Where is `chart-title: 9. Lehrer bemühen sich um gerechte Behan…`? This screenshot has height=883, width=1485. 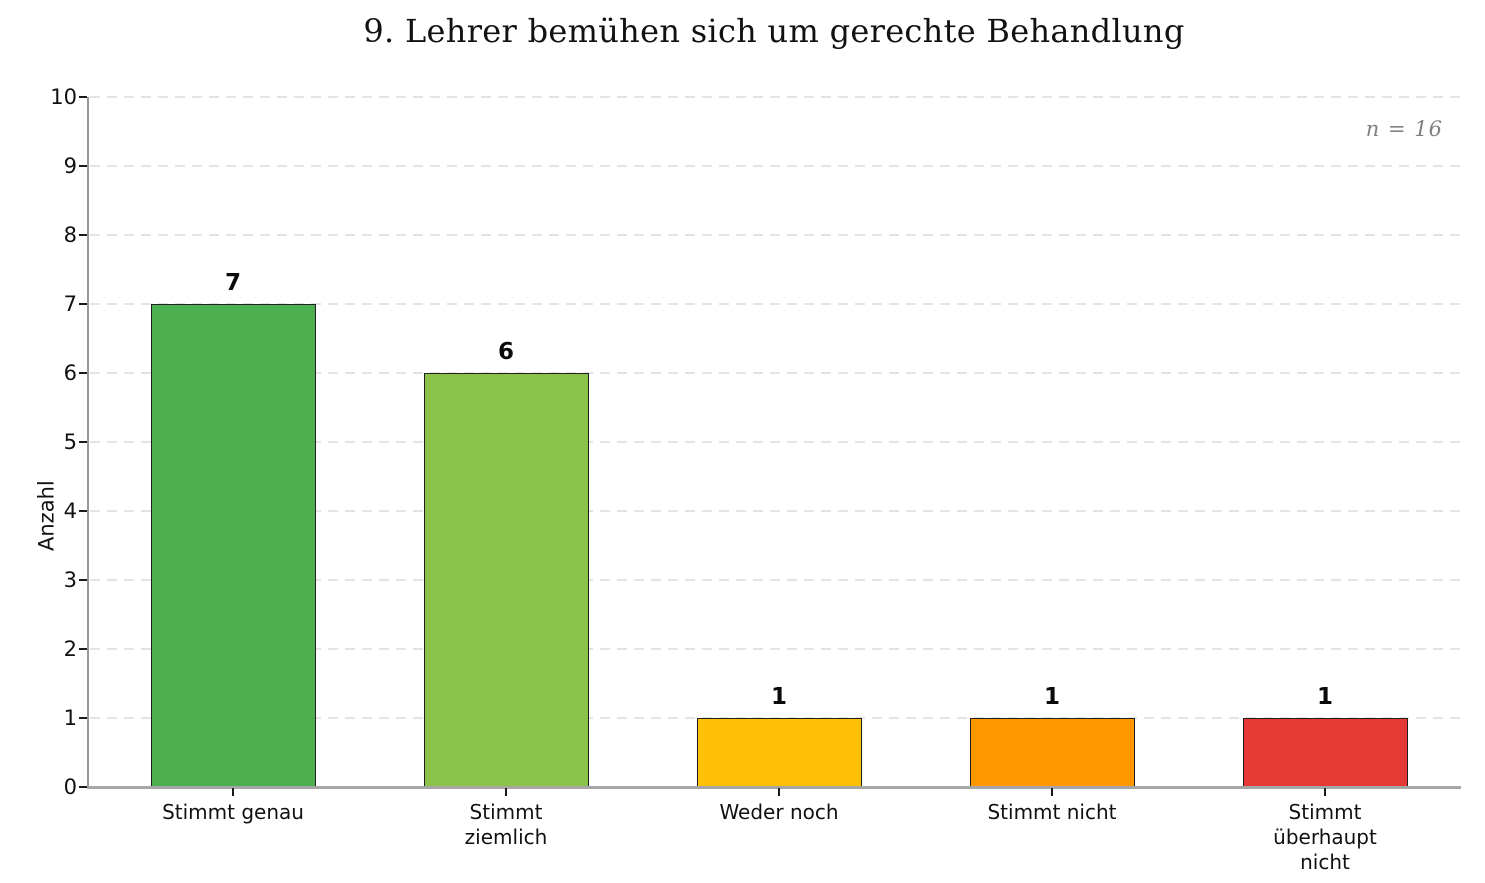 chart-title: 9. Lehrer bemühen sich um gerechte Behan… is located at coordinates (774, 31).